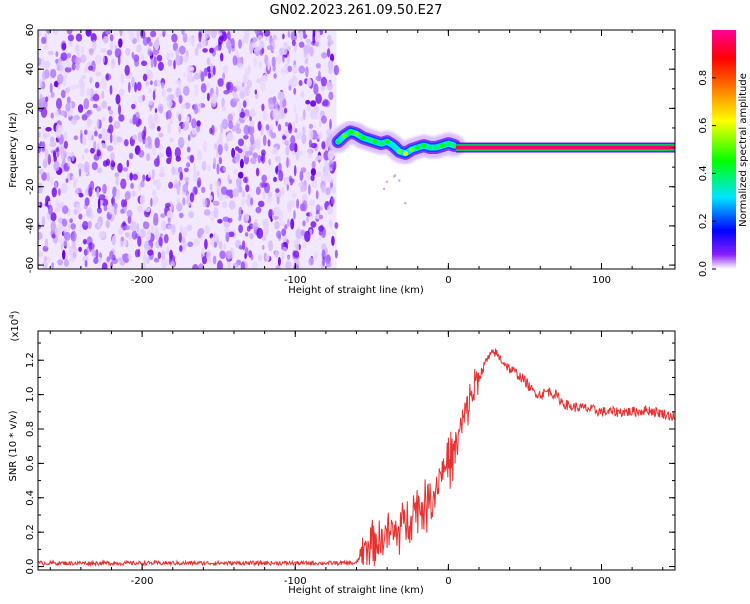  What do you see at coordinates (30, 395) in the screenshot?
I see `y-tick-label: 1.0` at bounding box center [30, 395].